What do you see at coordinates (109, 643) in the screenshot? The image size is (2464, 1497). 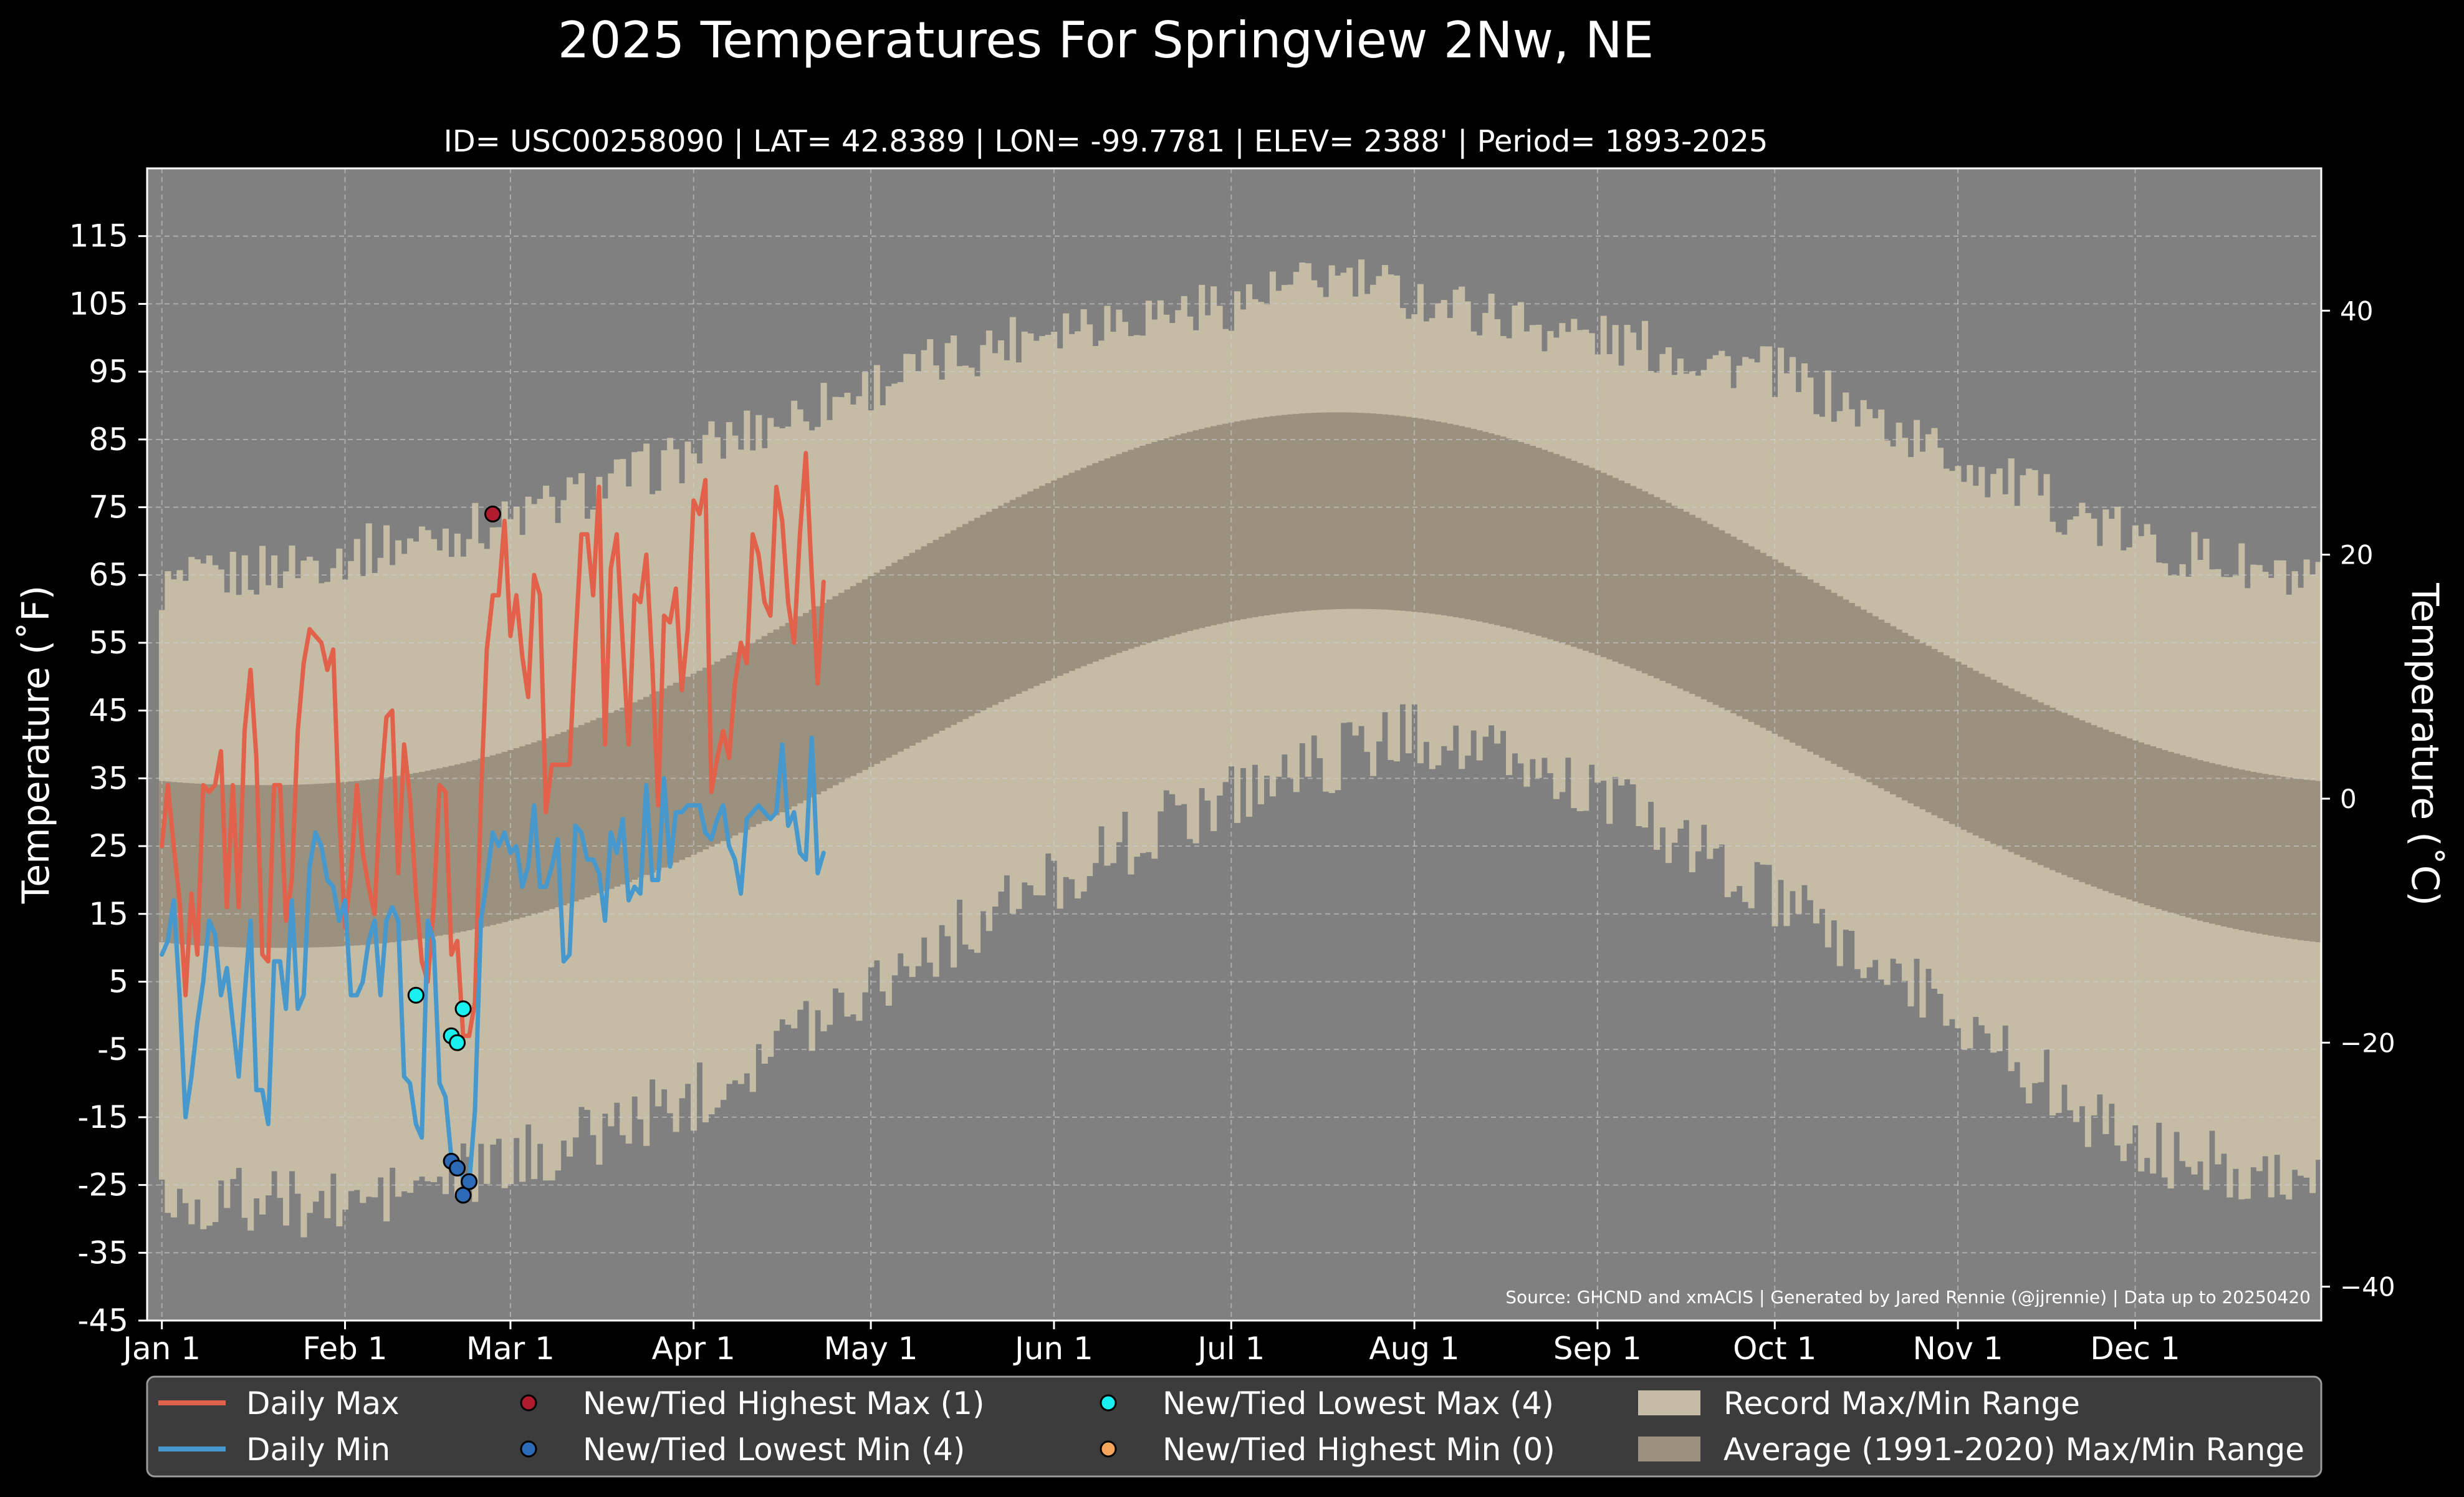 I see `y-tick-label: 55` at bounding box center [109, 643].